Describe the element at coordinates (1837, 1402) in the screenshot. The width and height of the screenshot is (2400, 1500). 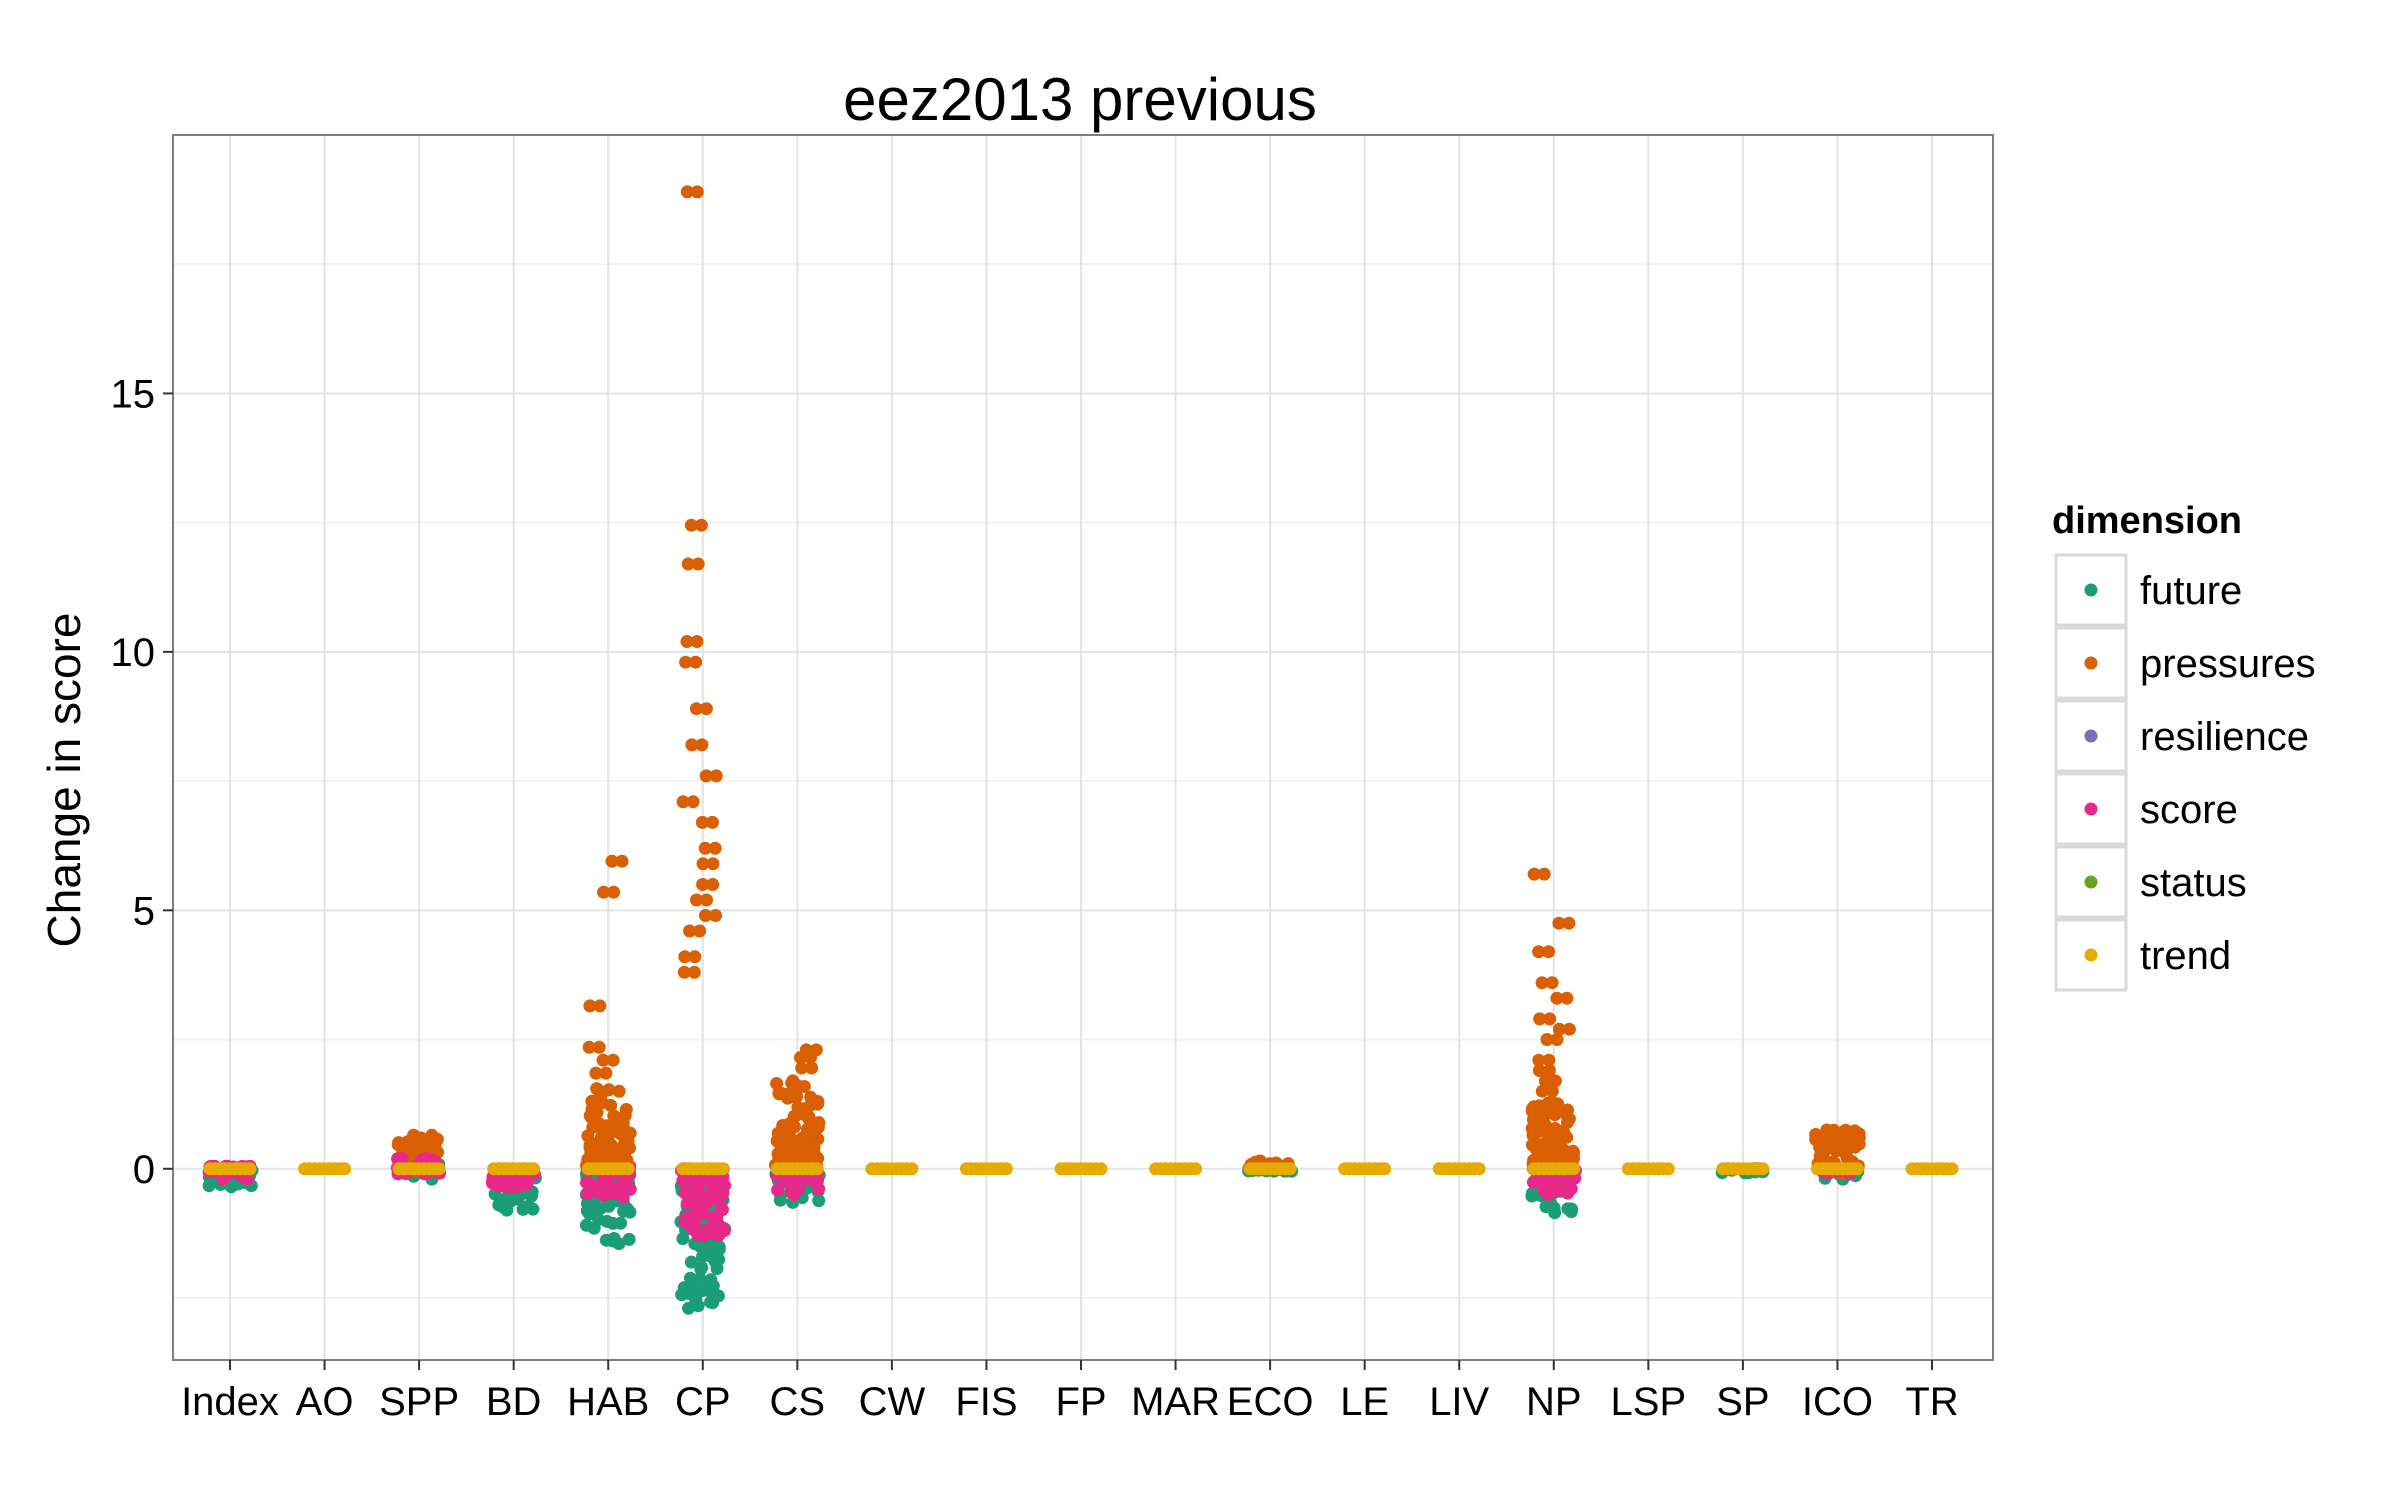
I see `x-tick-label: ICO` at that location.